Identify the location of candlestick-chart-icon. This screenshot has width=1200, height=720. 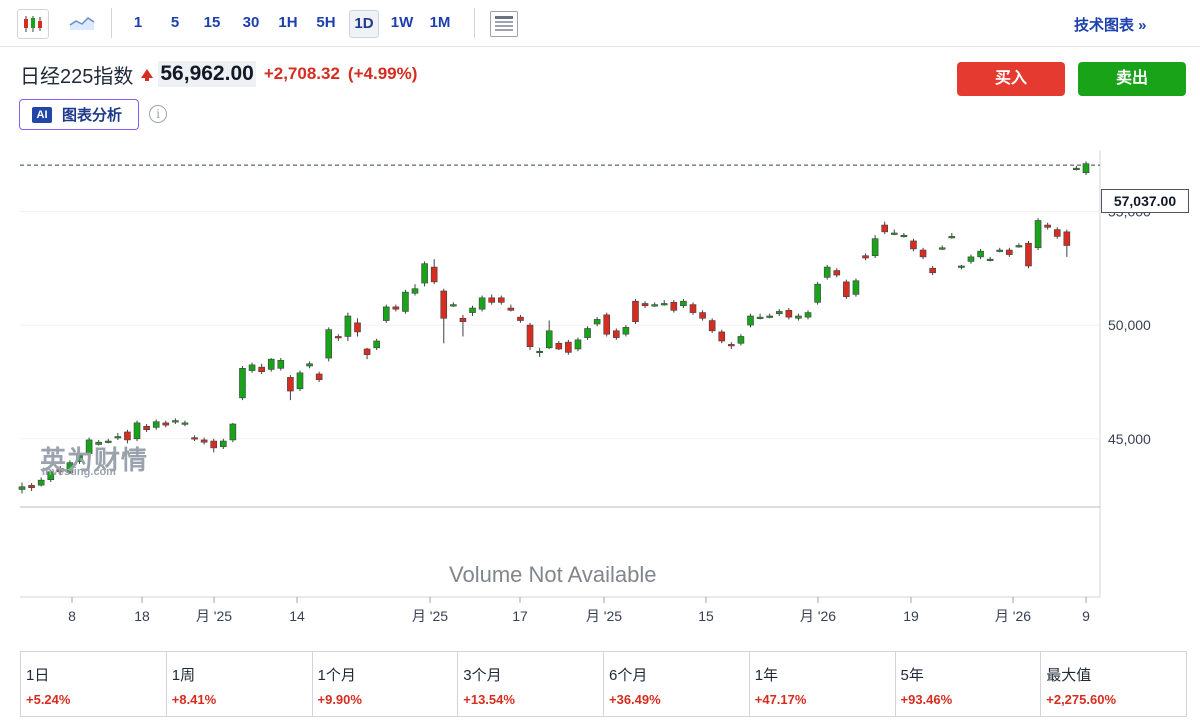
(33, 24).